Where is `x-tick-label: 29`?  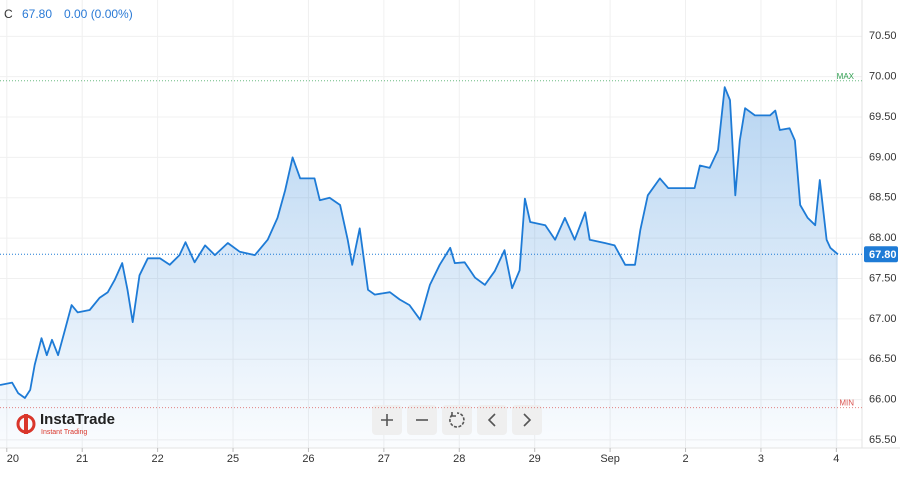 x-tick-label: 29 is located at coordinates (535, 459).